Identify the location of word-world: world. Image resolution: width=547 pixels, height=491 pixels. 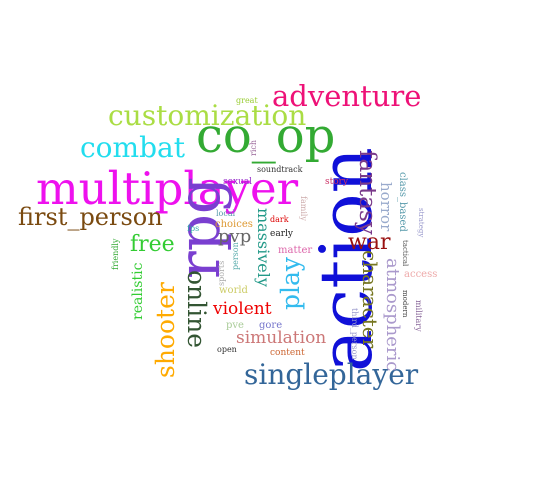
(233, 290).